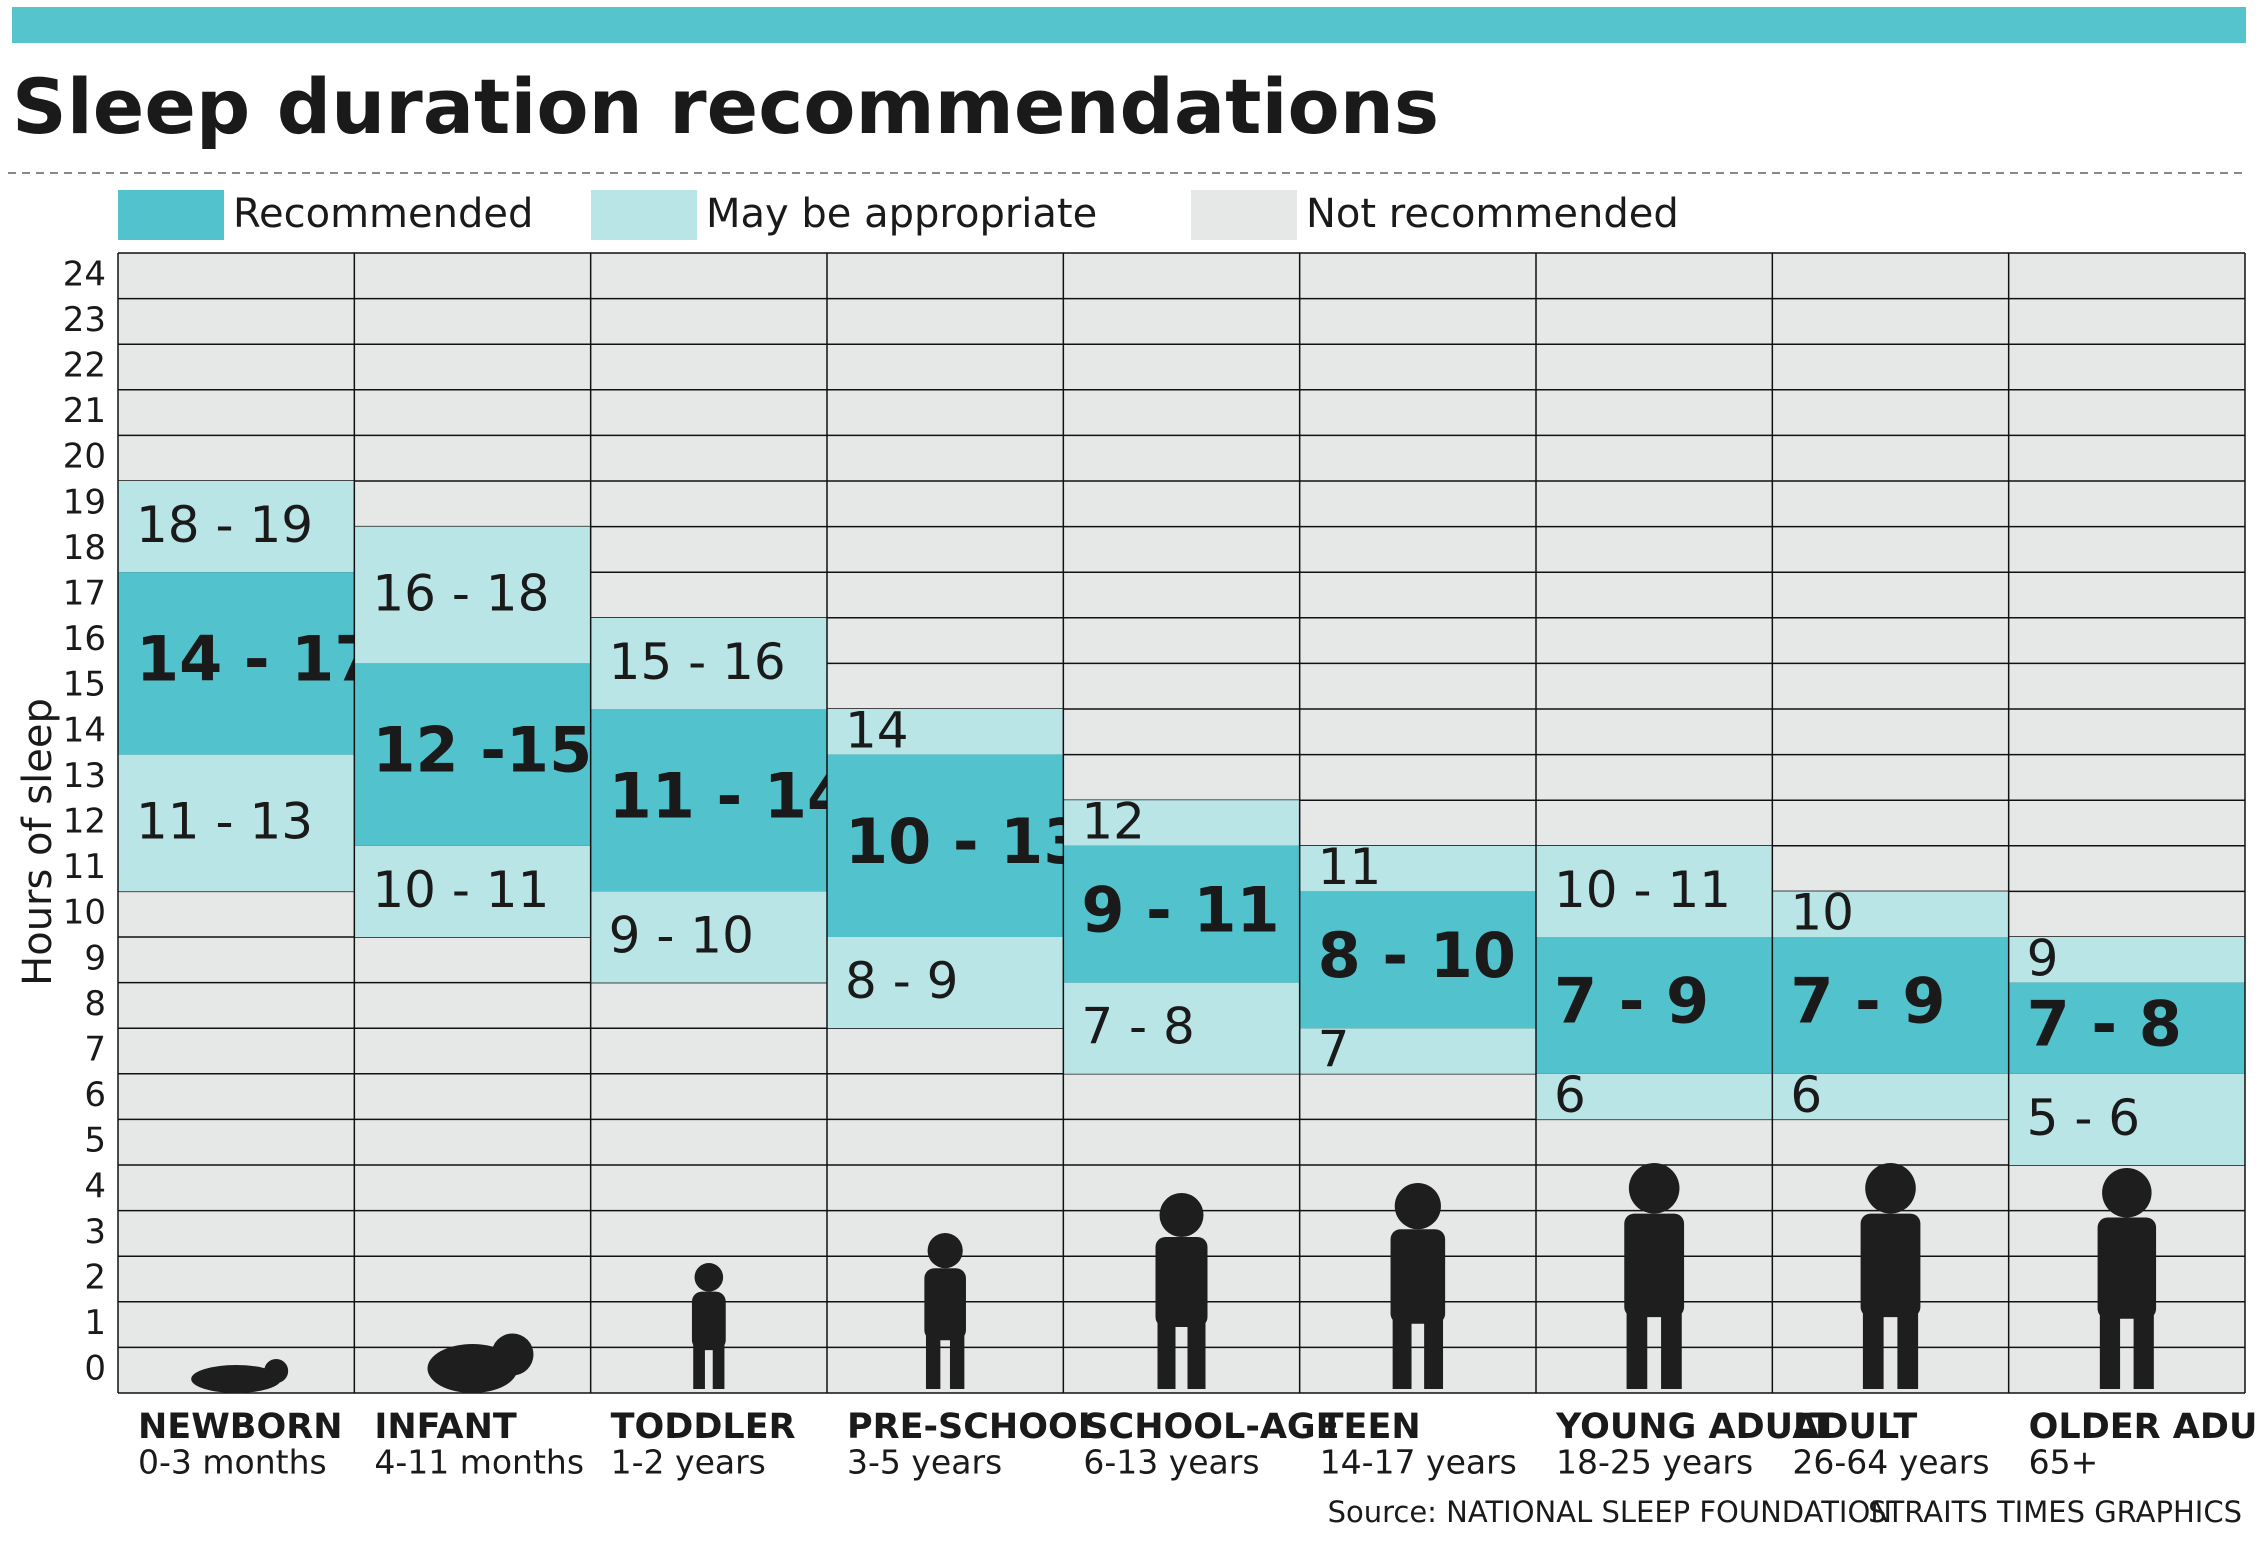 This screenshot has height=1555, width=2256. Describe the element at coordinates (95, 1050) in the screenshot. I see `y-tick-label: 7` at that location.